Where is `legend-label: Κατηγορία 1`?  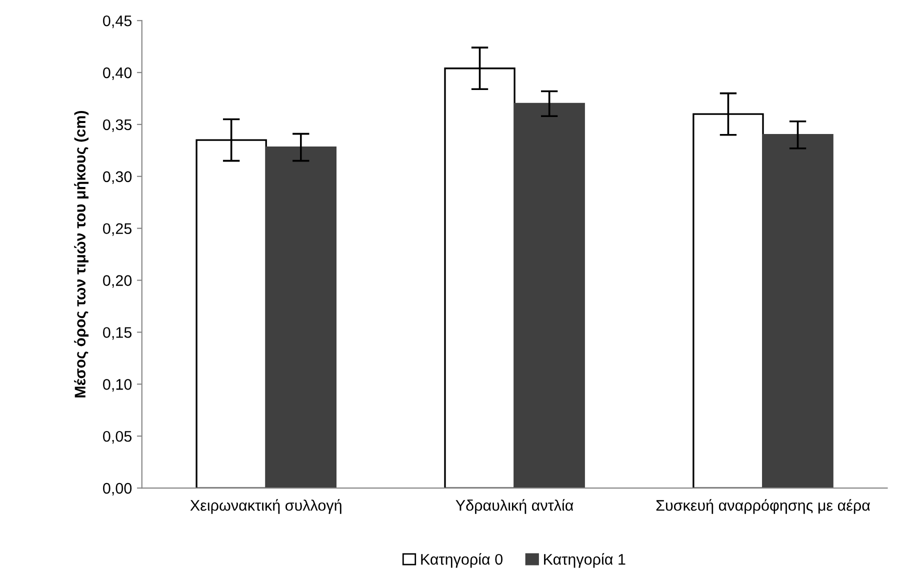
legend-label: Κατηγορία 1 is located at coordinates (585, 560).